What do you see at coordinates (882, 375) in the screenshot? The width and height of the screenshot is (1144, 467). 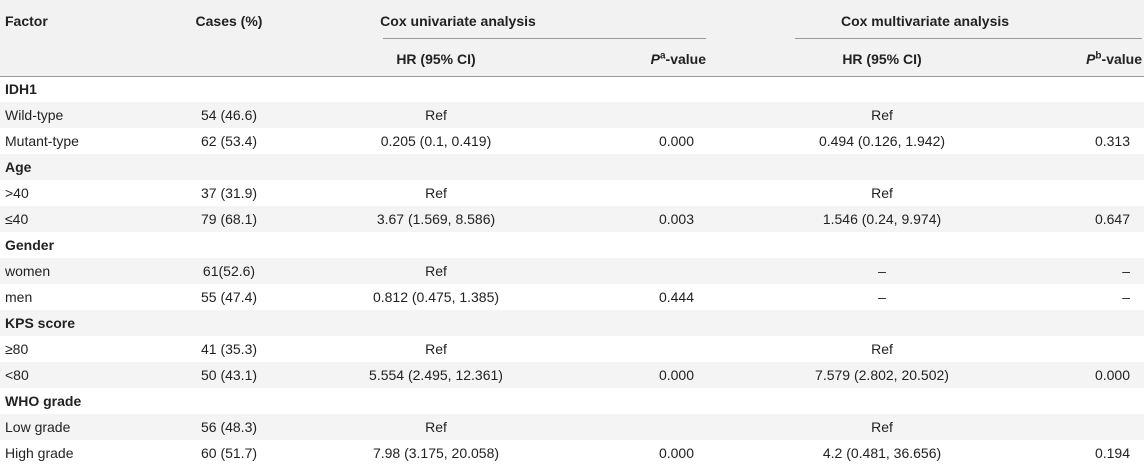 I see `cell-multi-hr: 7.579 (2.802, 20.502)` at bounding box center [882, 375].